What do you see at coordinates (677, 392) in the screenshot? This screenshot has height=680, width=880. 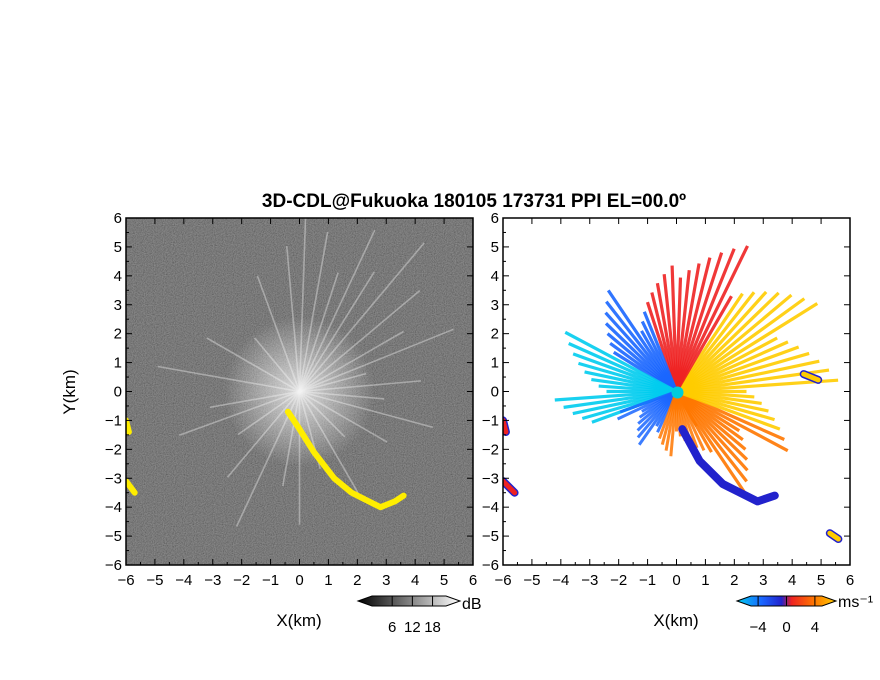 I see `radar-site-marker` at bounding box center [677, 392].